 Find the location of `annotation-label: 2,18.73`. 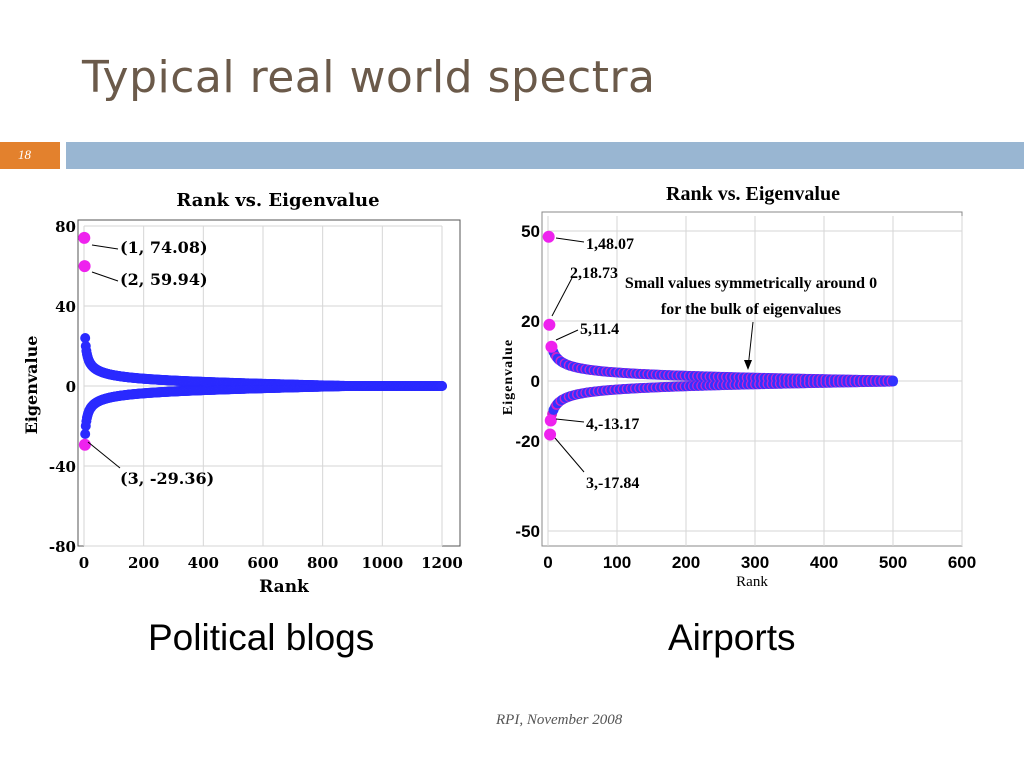

annotation-label: 2,18.73 is located at coordinates (594, 273).